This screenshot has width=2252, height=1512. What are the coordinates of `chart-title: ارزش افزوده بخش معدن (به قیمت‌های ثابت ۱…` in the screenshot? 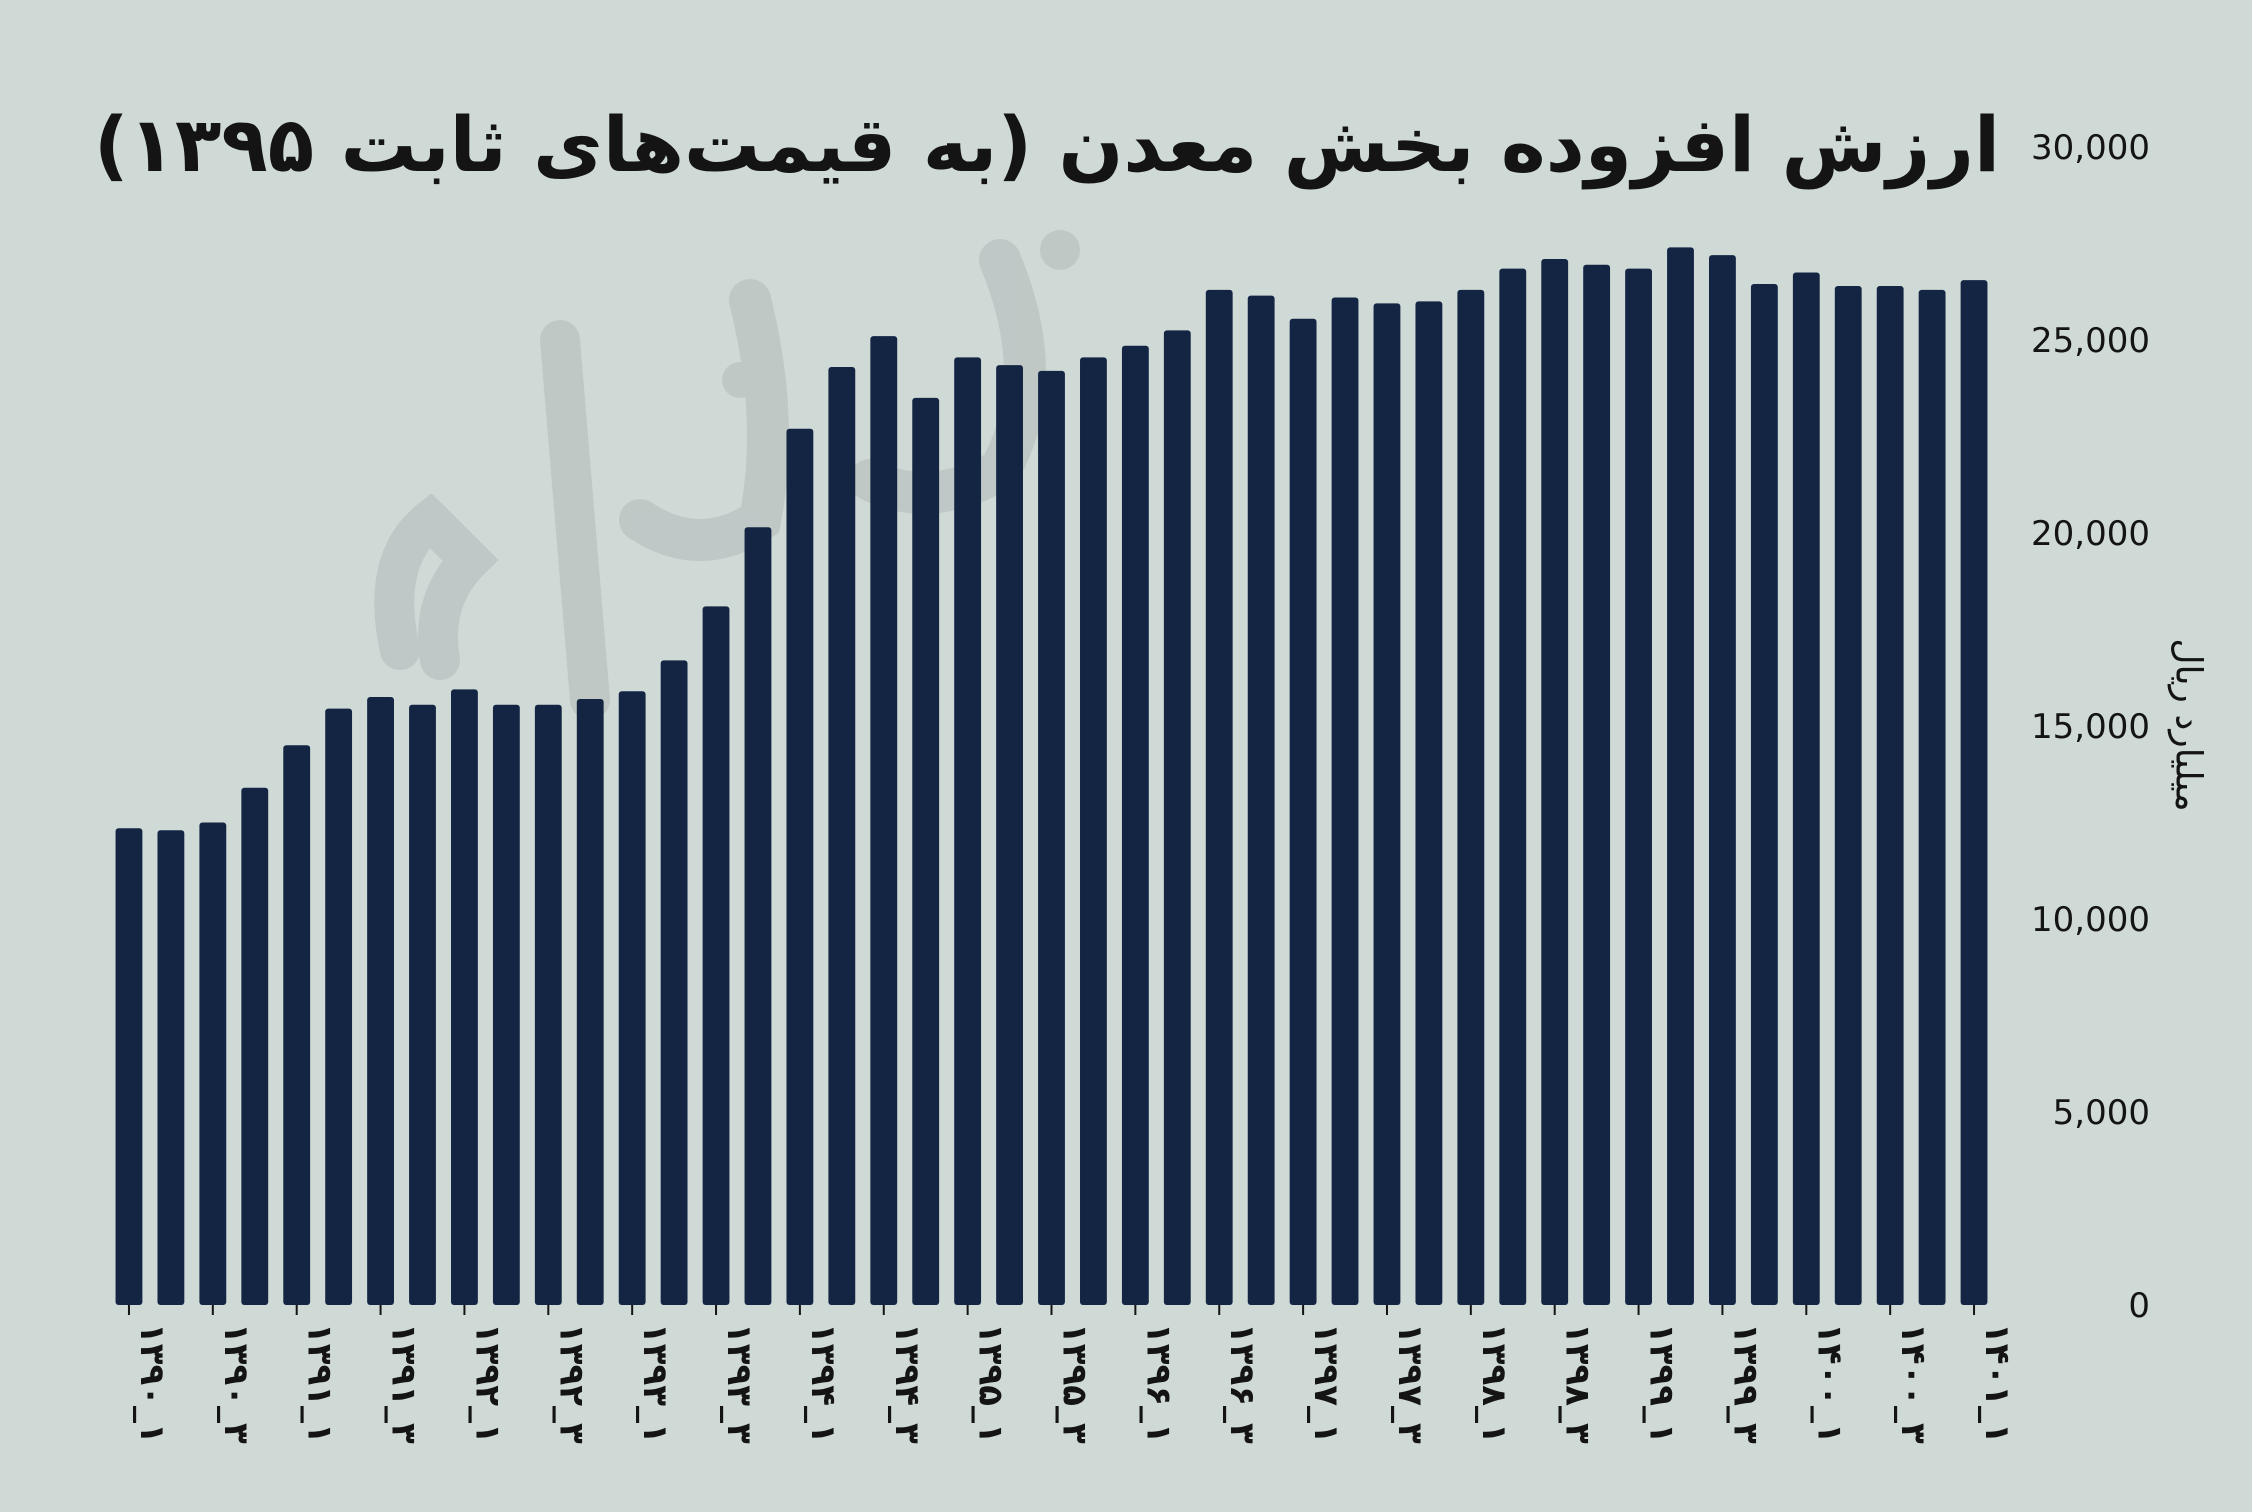 It's located at (1046, 144).